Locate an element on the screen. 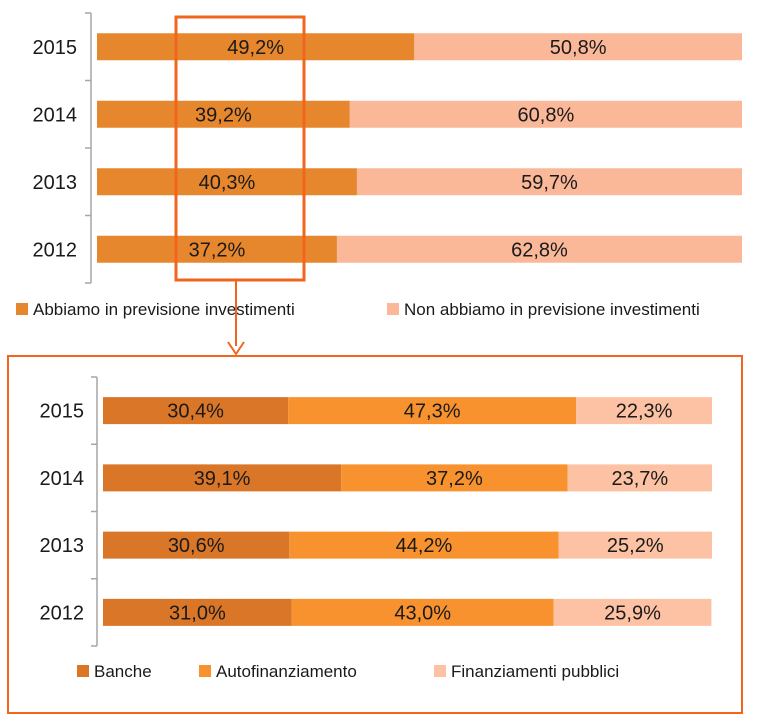 This screenshot has height=725, width=762. bar-non-abbiamo-in-previsione-investimenti-2013 is located at coordinates (549, 182).